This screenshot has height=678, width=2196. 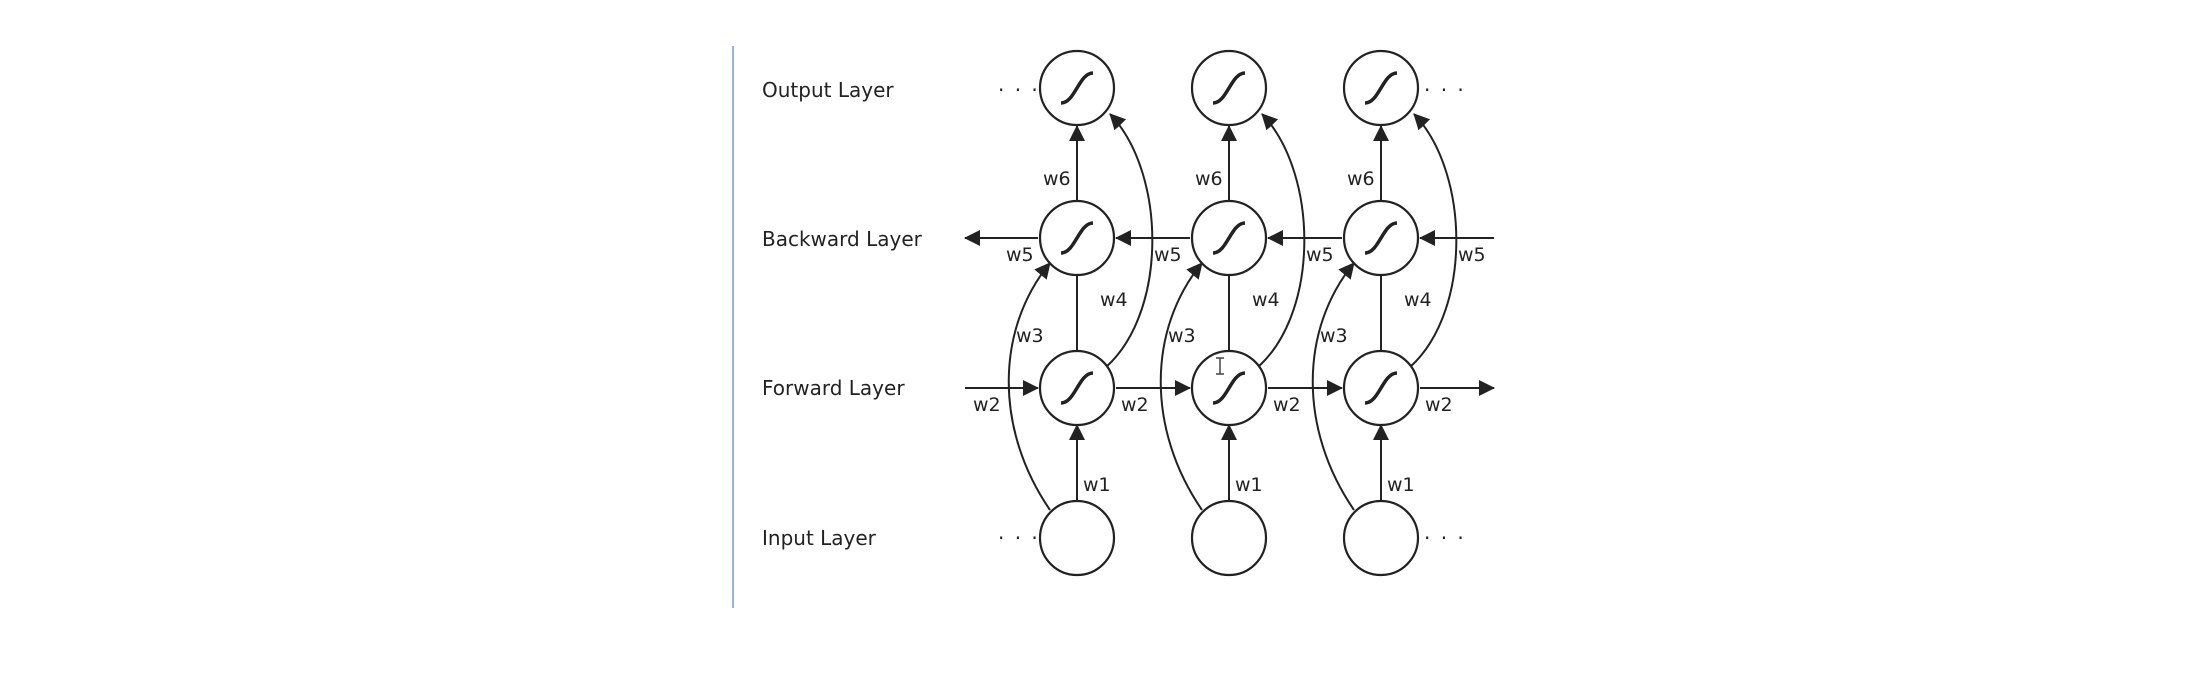 I want to click on label-output-layer: Output Layer, so click(x=828, y=90).